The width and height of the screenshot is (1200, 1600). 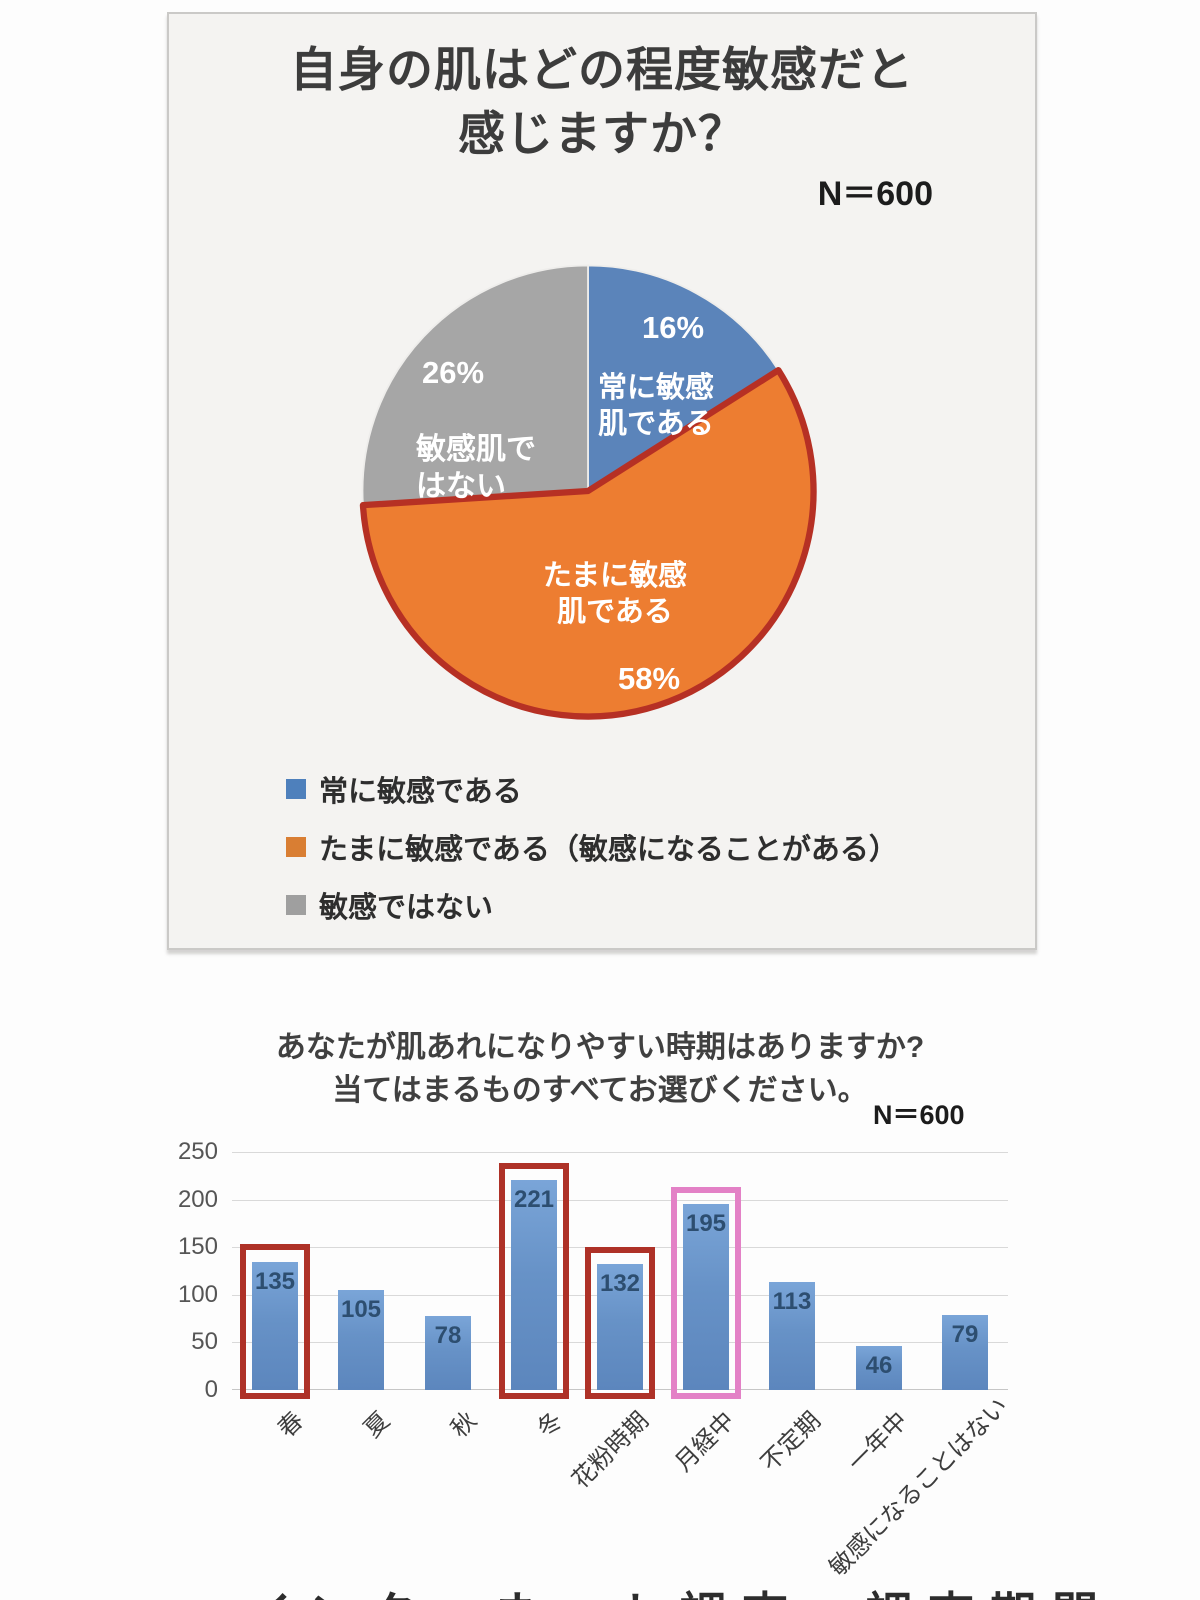 What do you see at coordinates (602, 133) in the screenshot?
I see `pie-title-line2: 感じますか？` at bounding box center [602, 133].